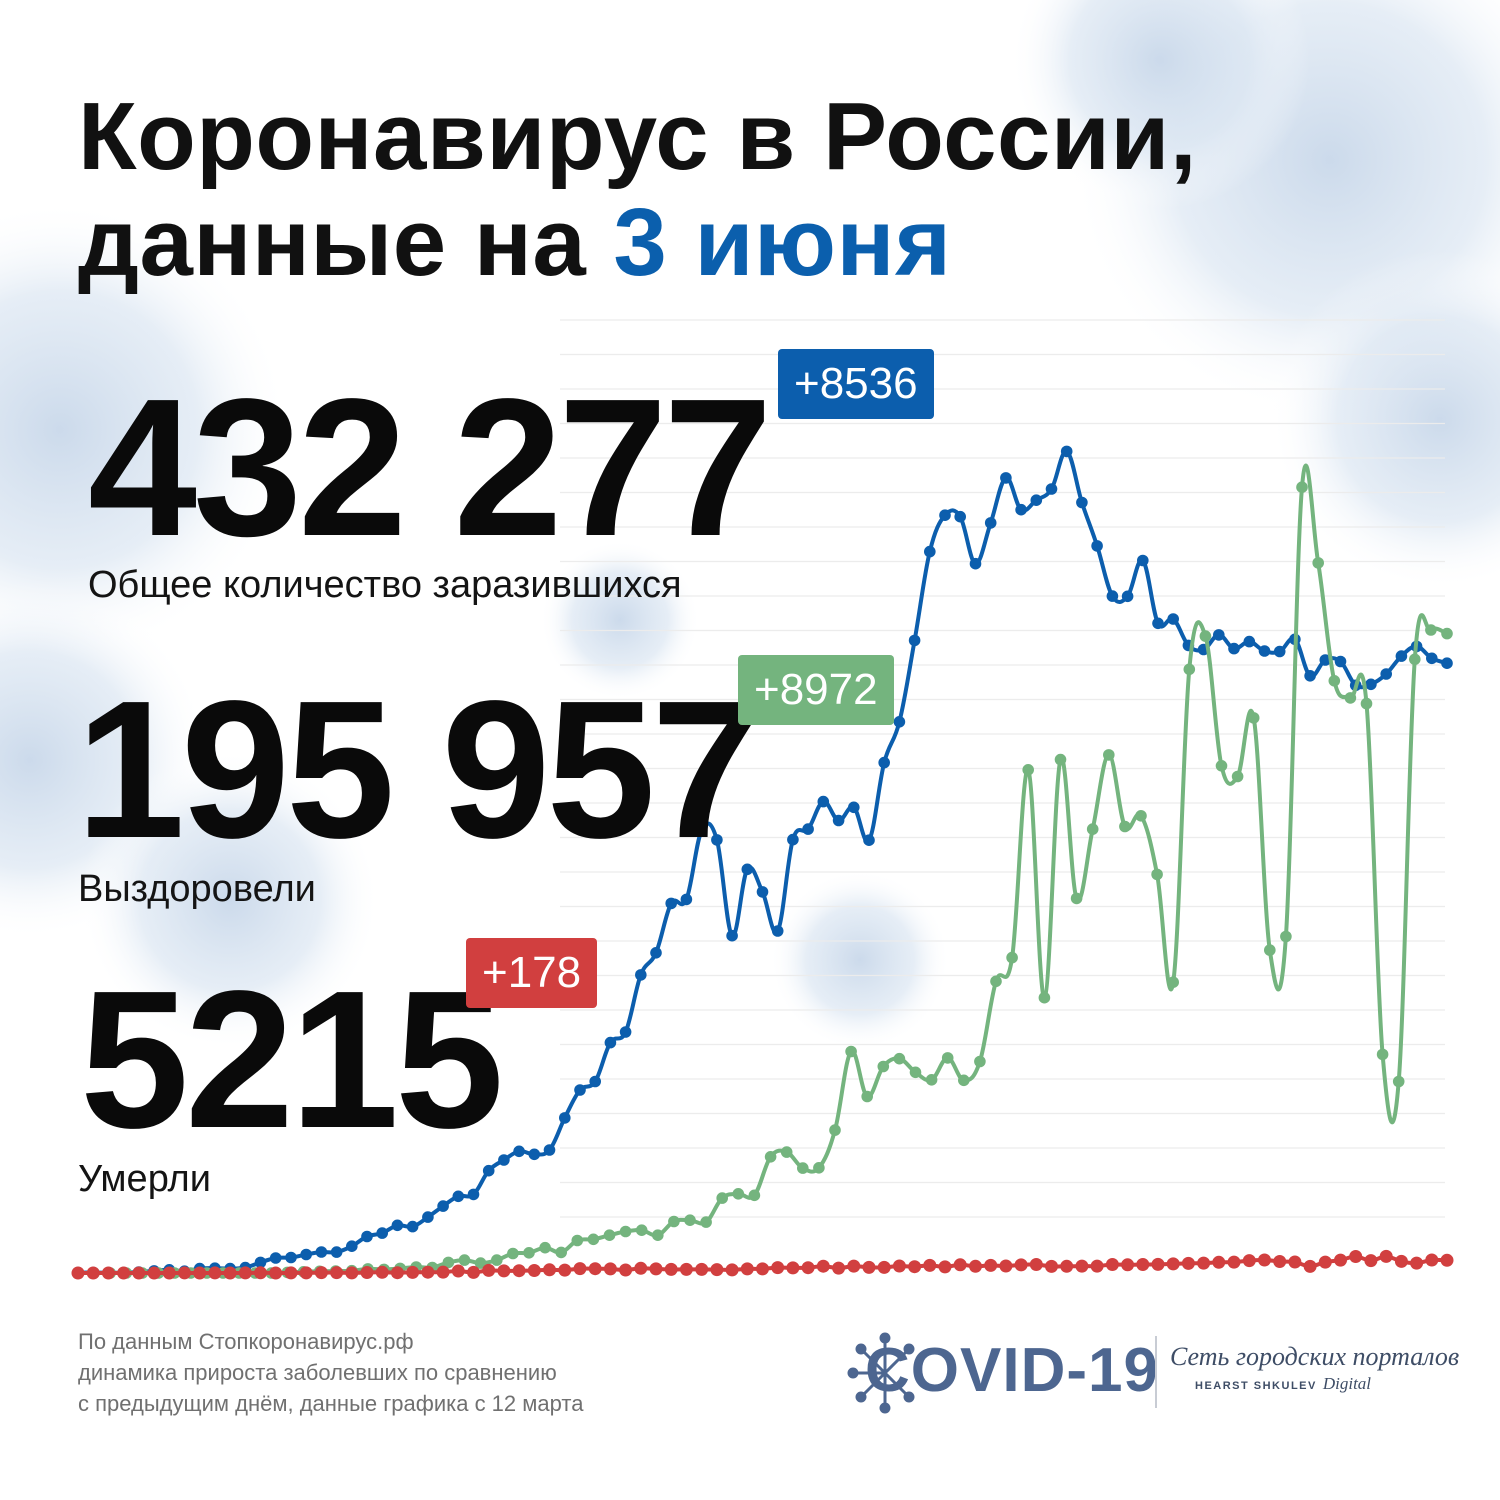 Image resolution: width=1500 pixels, height=1500 pixels. Describe the element at coordinates (514, 243) in the screenshot. I see `page-title-line2: данные на 3 июня` at that location.